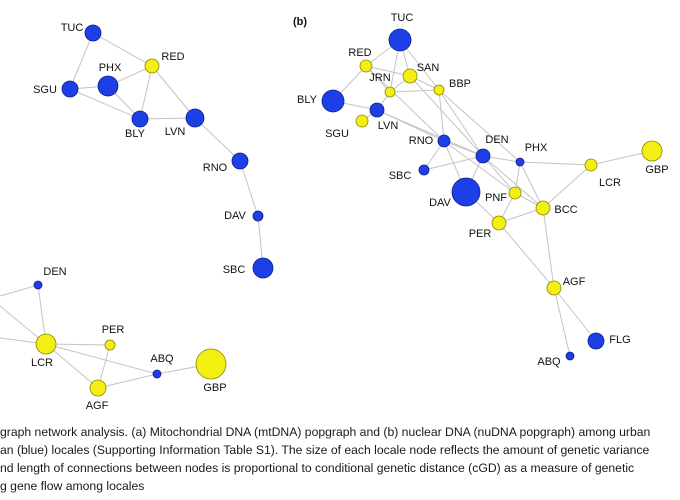 The image size is (680, 500). I want to click on node-label: SAN, so click(428, 68).